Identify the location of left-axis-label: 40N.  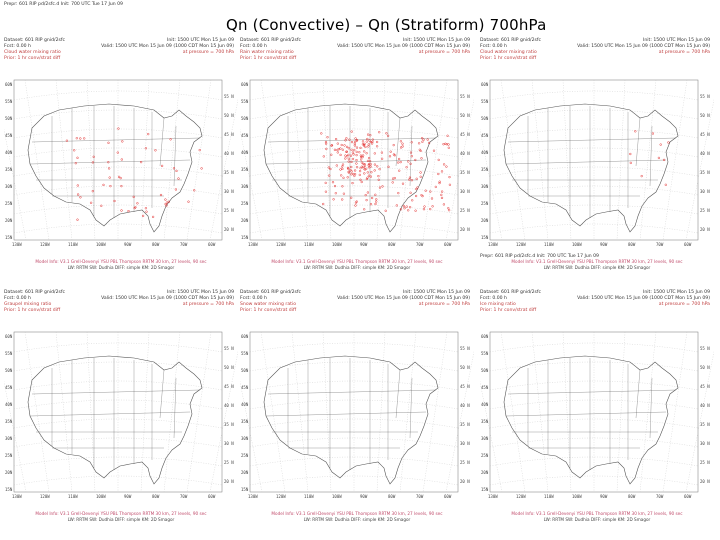
(485, 404).